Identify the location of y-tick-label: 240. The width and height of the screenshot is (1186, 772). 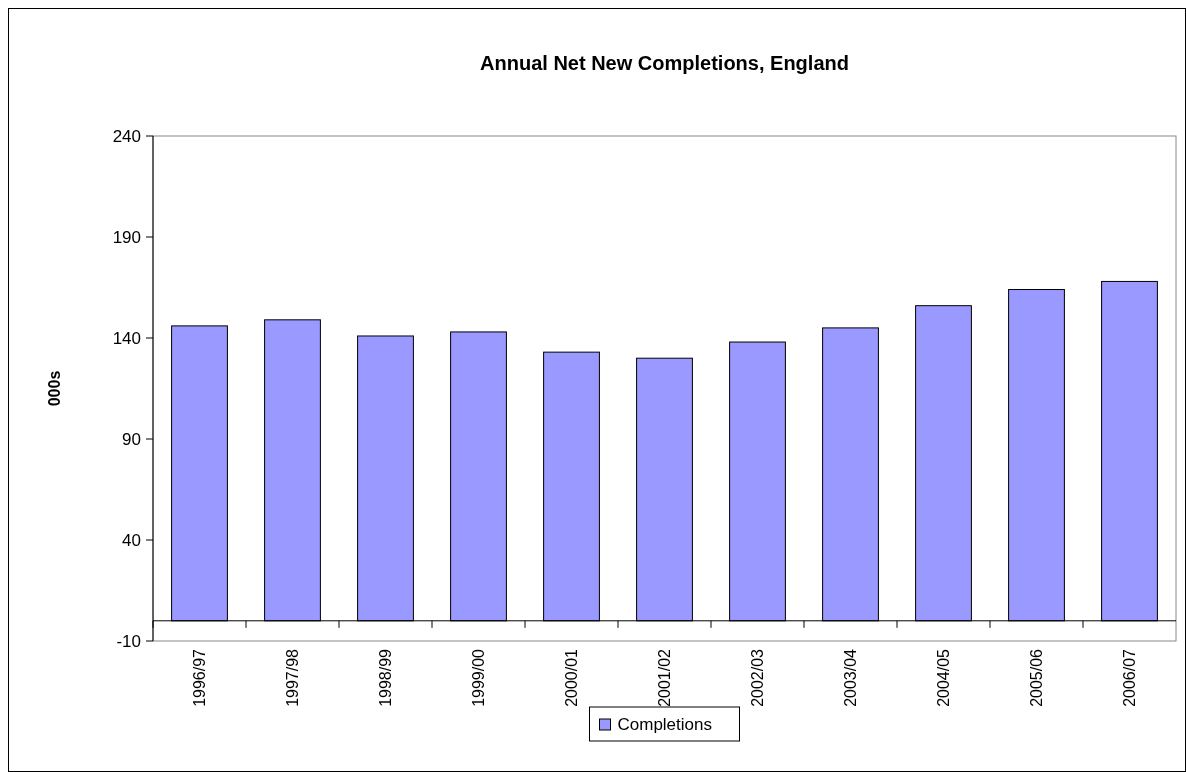
(126, 136).